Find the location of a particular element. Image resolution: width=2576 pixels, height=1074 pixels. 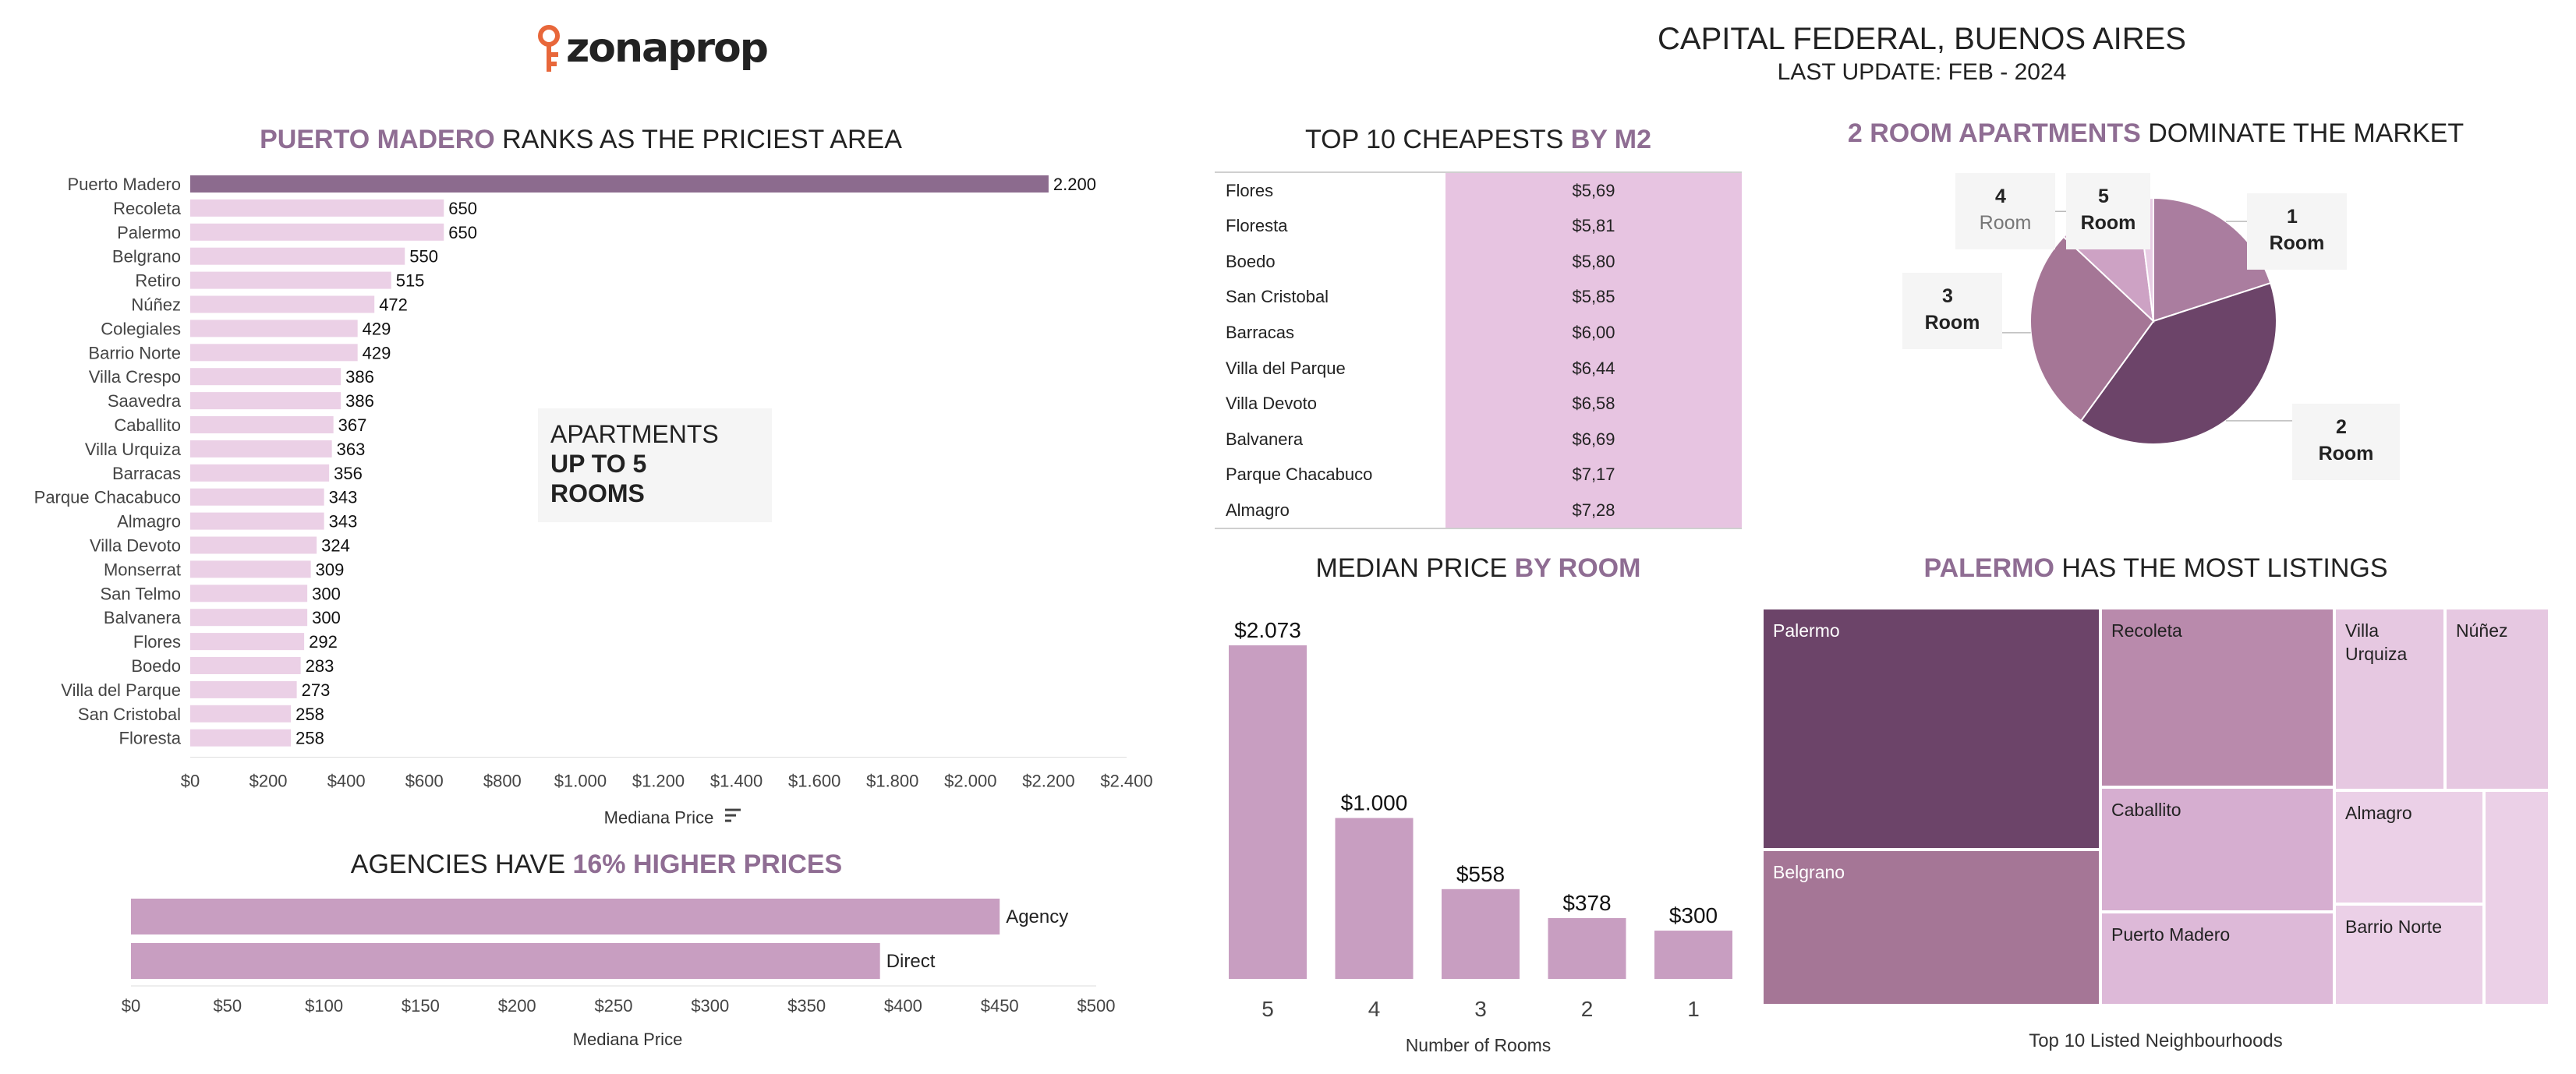

category-label-san-cristobal: San Cristobal is located at coordinates (129, 714).